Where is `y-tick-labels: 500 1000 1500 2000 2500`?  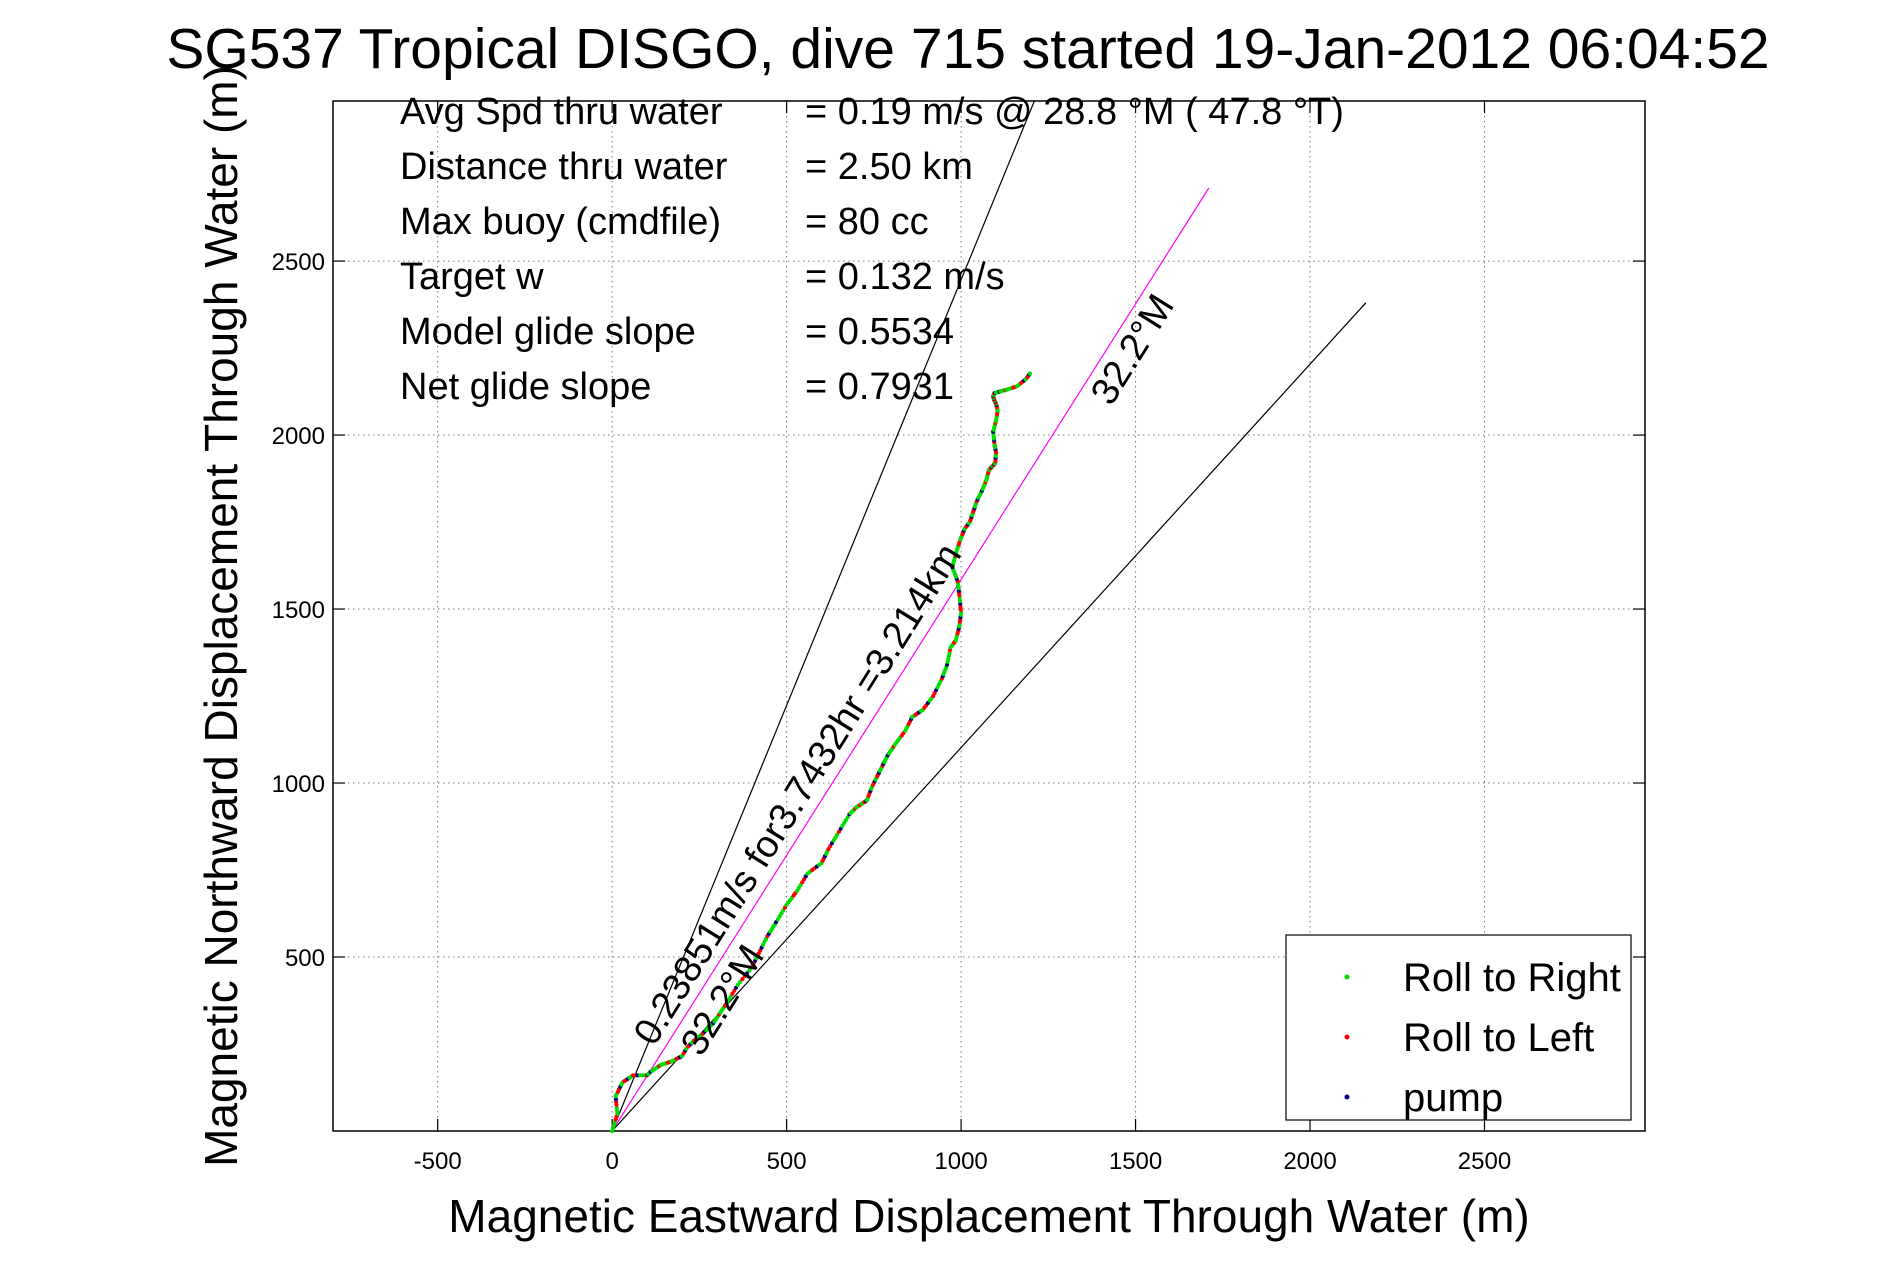 y-tick-labels: 500 1000 1500 2000 2500 is located at coordinates (298, 610).